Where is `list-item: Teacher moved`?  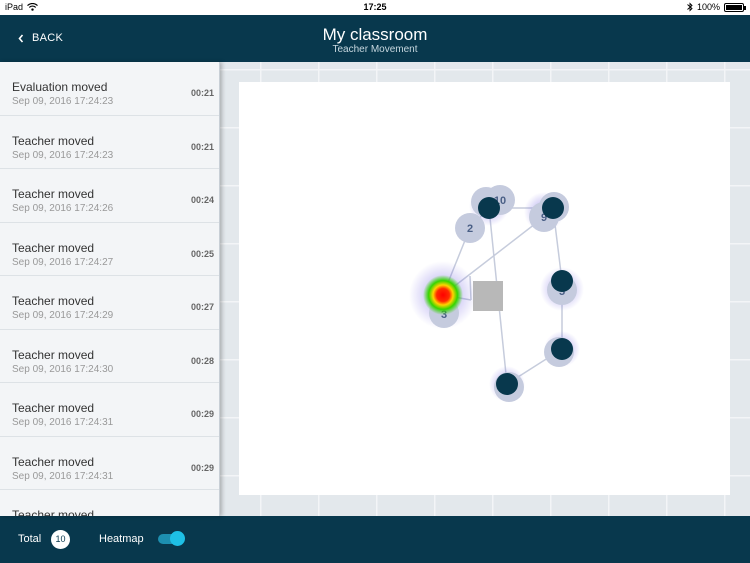
list-item: Teacher moved is located at coordinates (109, 503).